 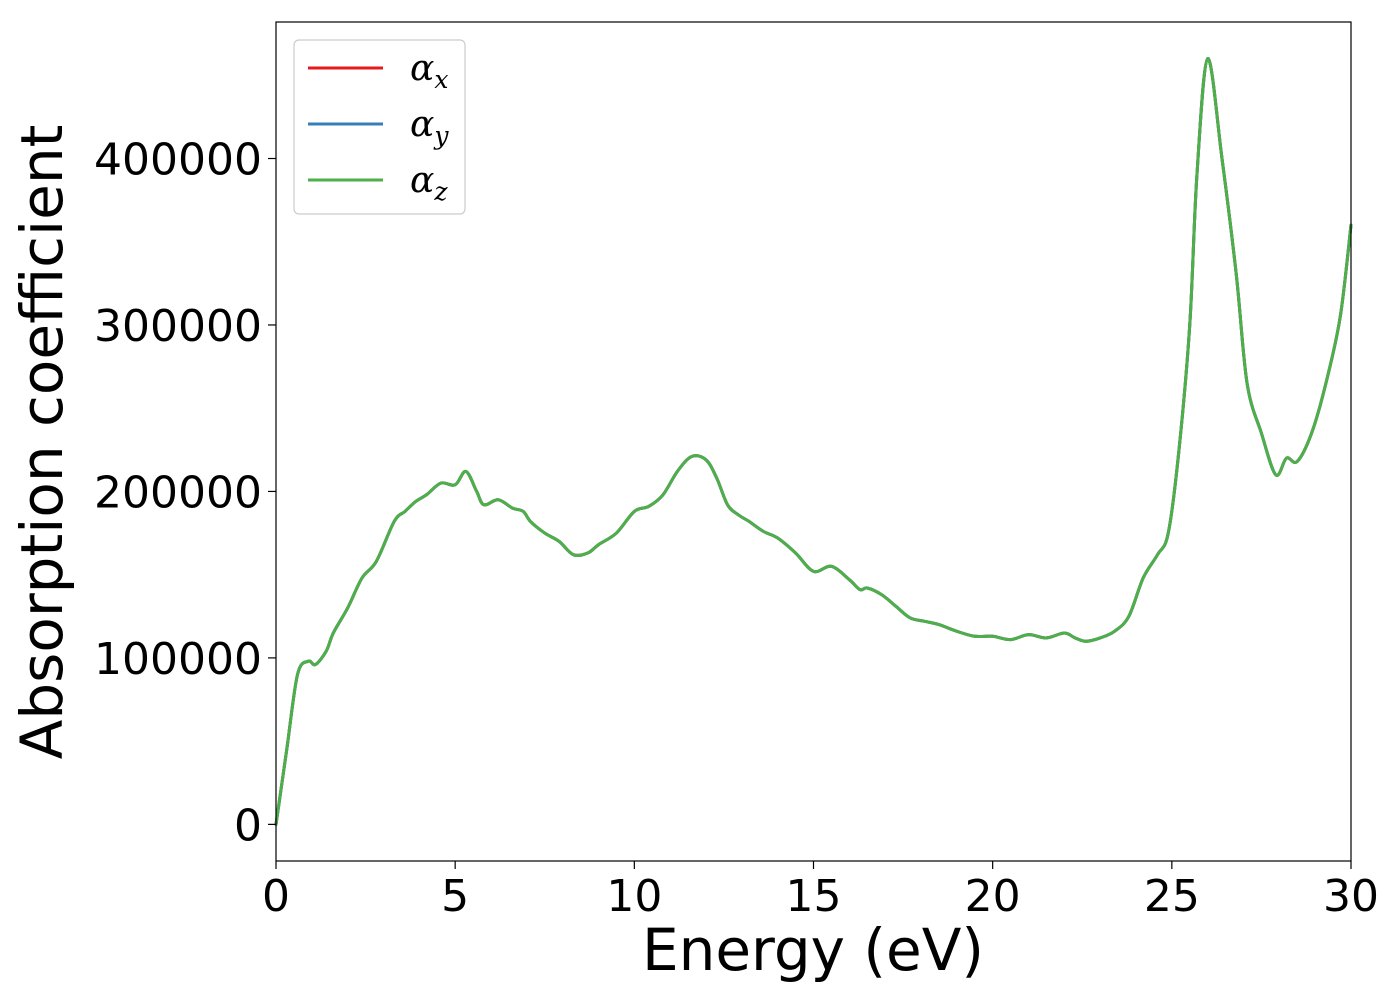 I want to click on x-axis: 0 5 10 15 20 25 30, so click(x=820, y=891).